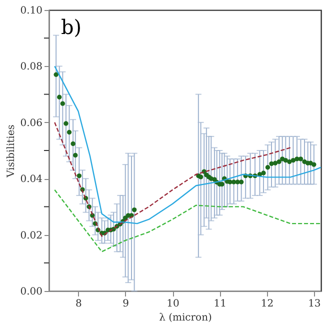 The height and width of the screenshot is (327, 327). I want to click on y-tick-label: 0.06, so click(31, 123).